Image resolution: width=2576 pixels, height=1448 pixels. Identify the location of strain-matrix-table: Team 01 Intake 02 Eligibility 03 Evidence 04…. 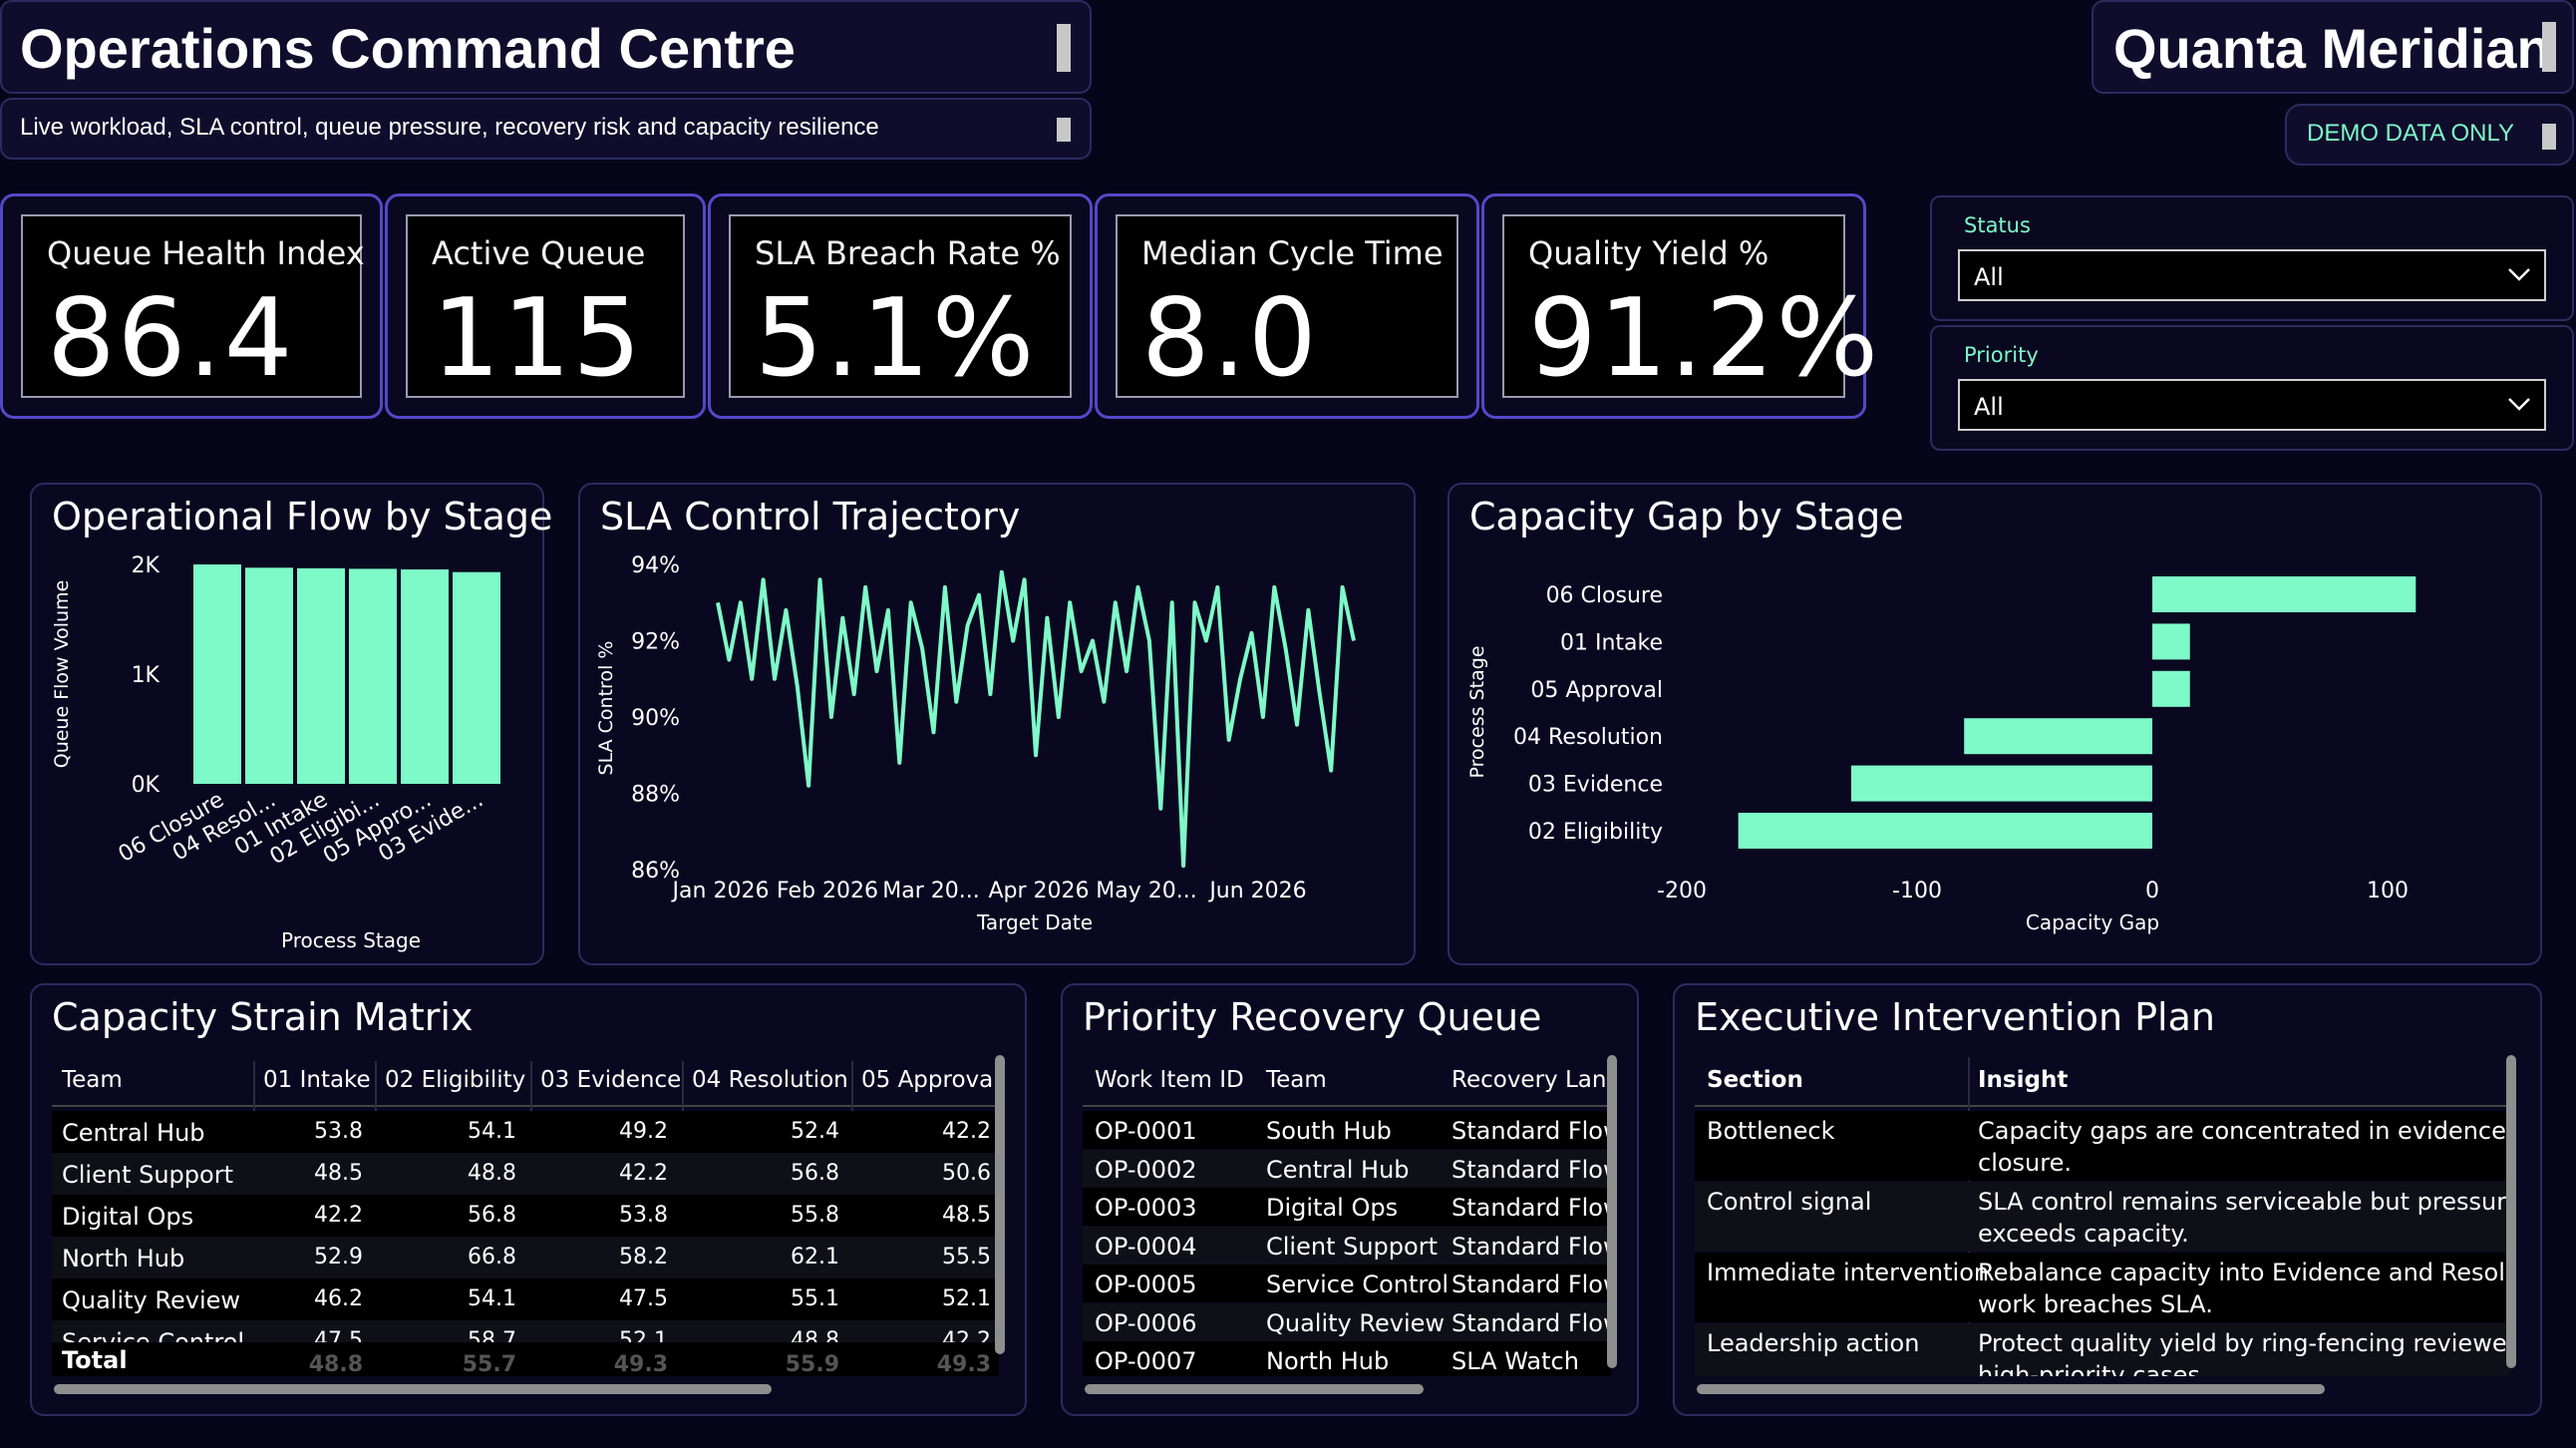
(515, 1216).